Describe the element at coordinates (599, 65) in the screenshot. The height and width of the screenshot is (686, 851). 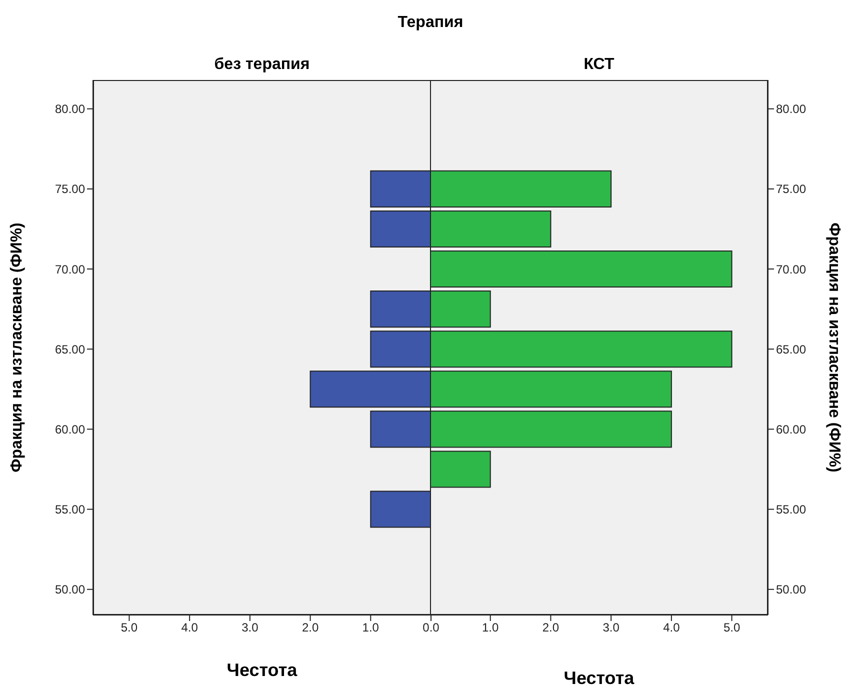
I see `chart-title: КСТ` at that location.